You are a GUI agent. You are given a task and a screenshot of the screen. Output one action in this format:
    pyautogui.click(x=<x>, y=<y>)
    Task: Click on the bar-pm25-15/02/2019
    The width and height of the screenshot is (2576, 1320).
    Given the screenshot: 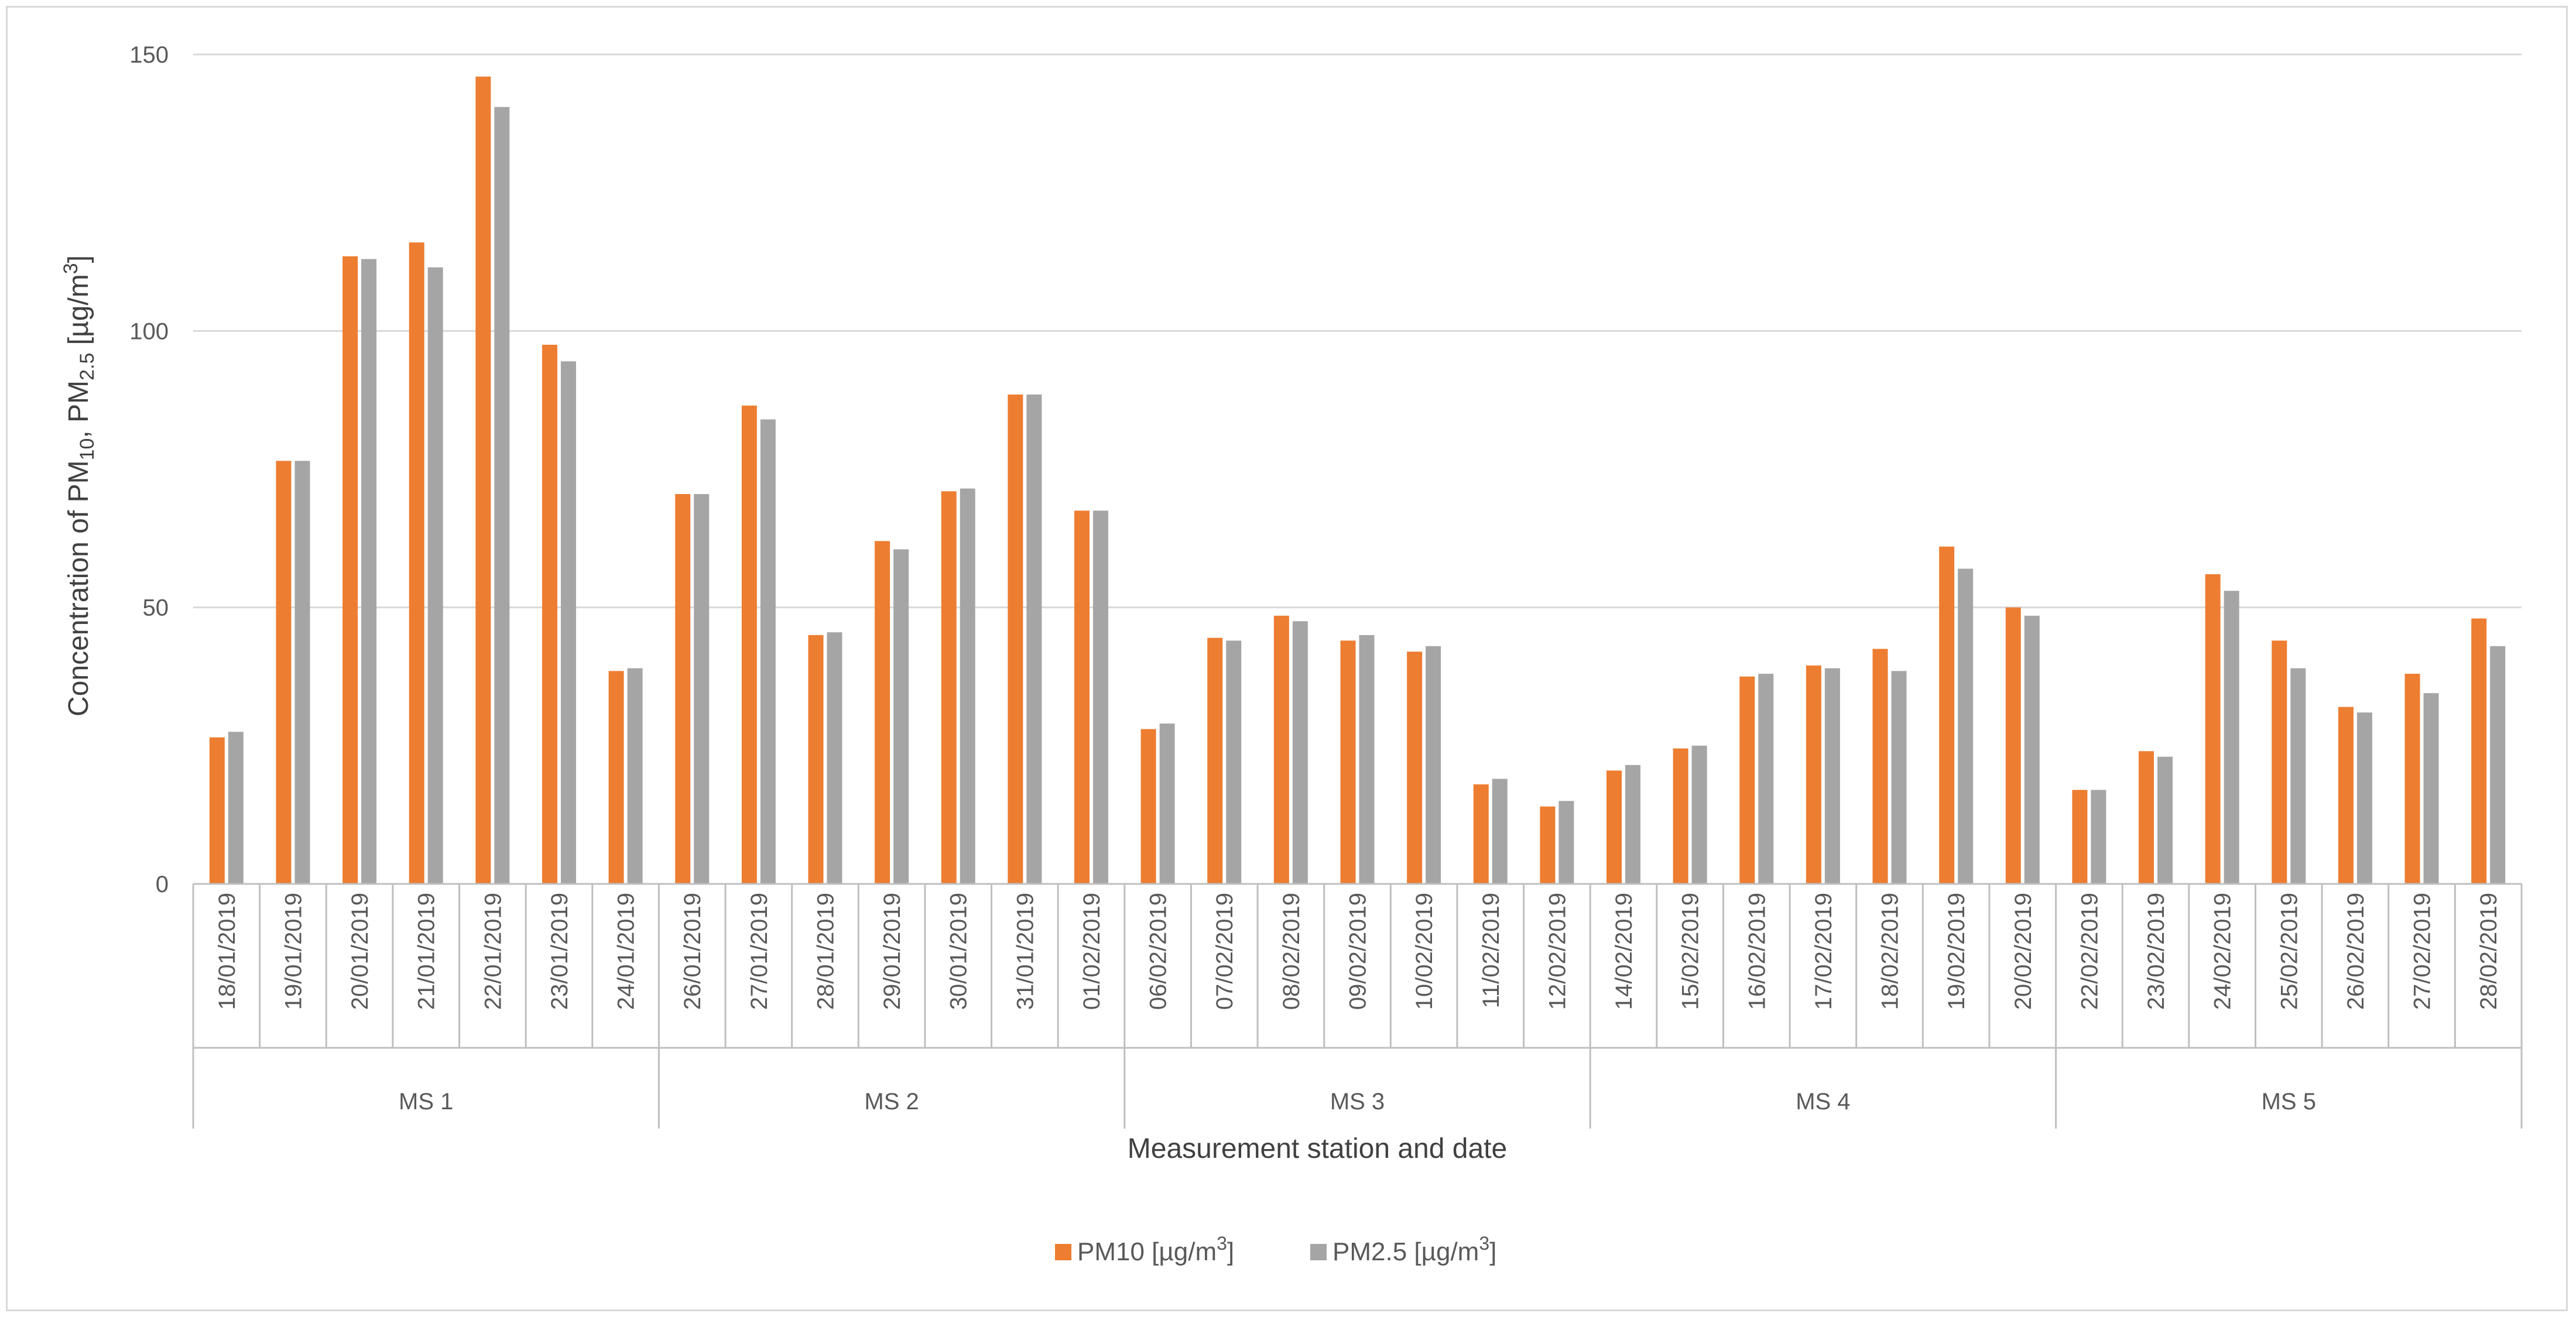 What is the action you would take?
    pyautogui.click(x=1699, y=814)
    